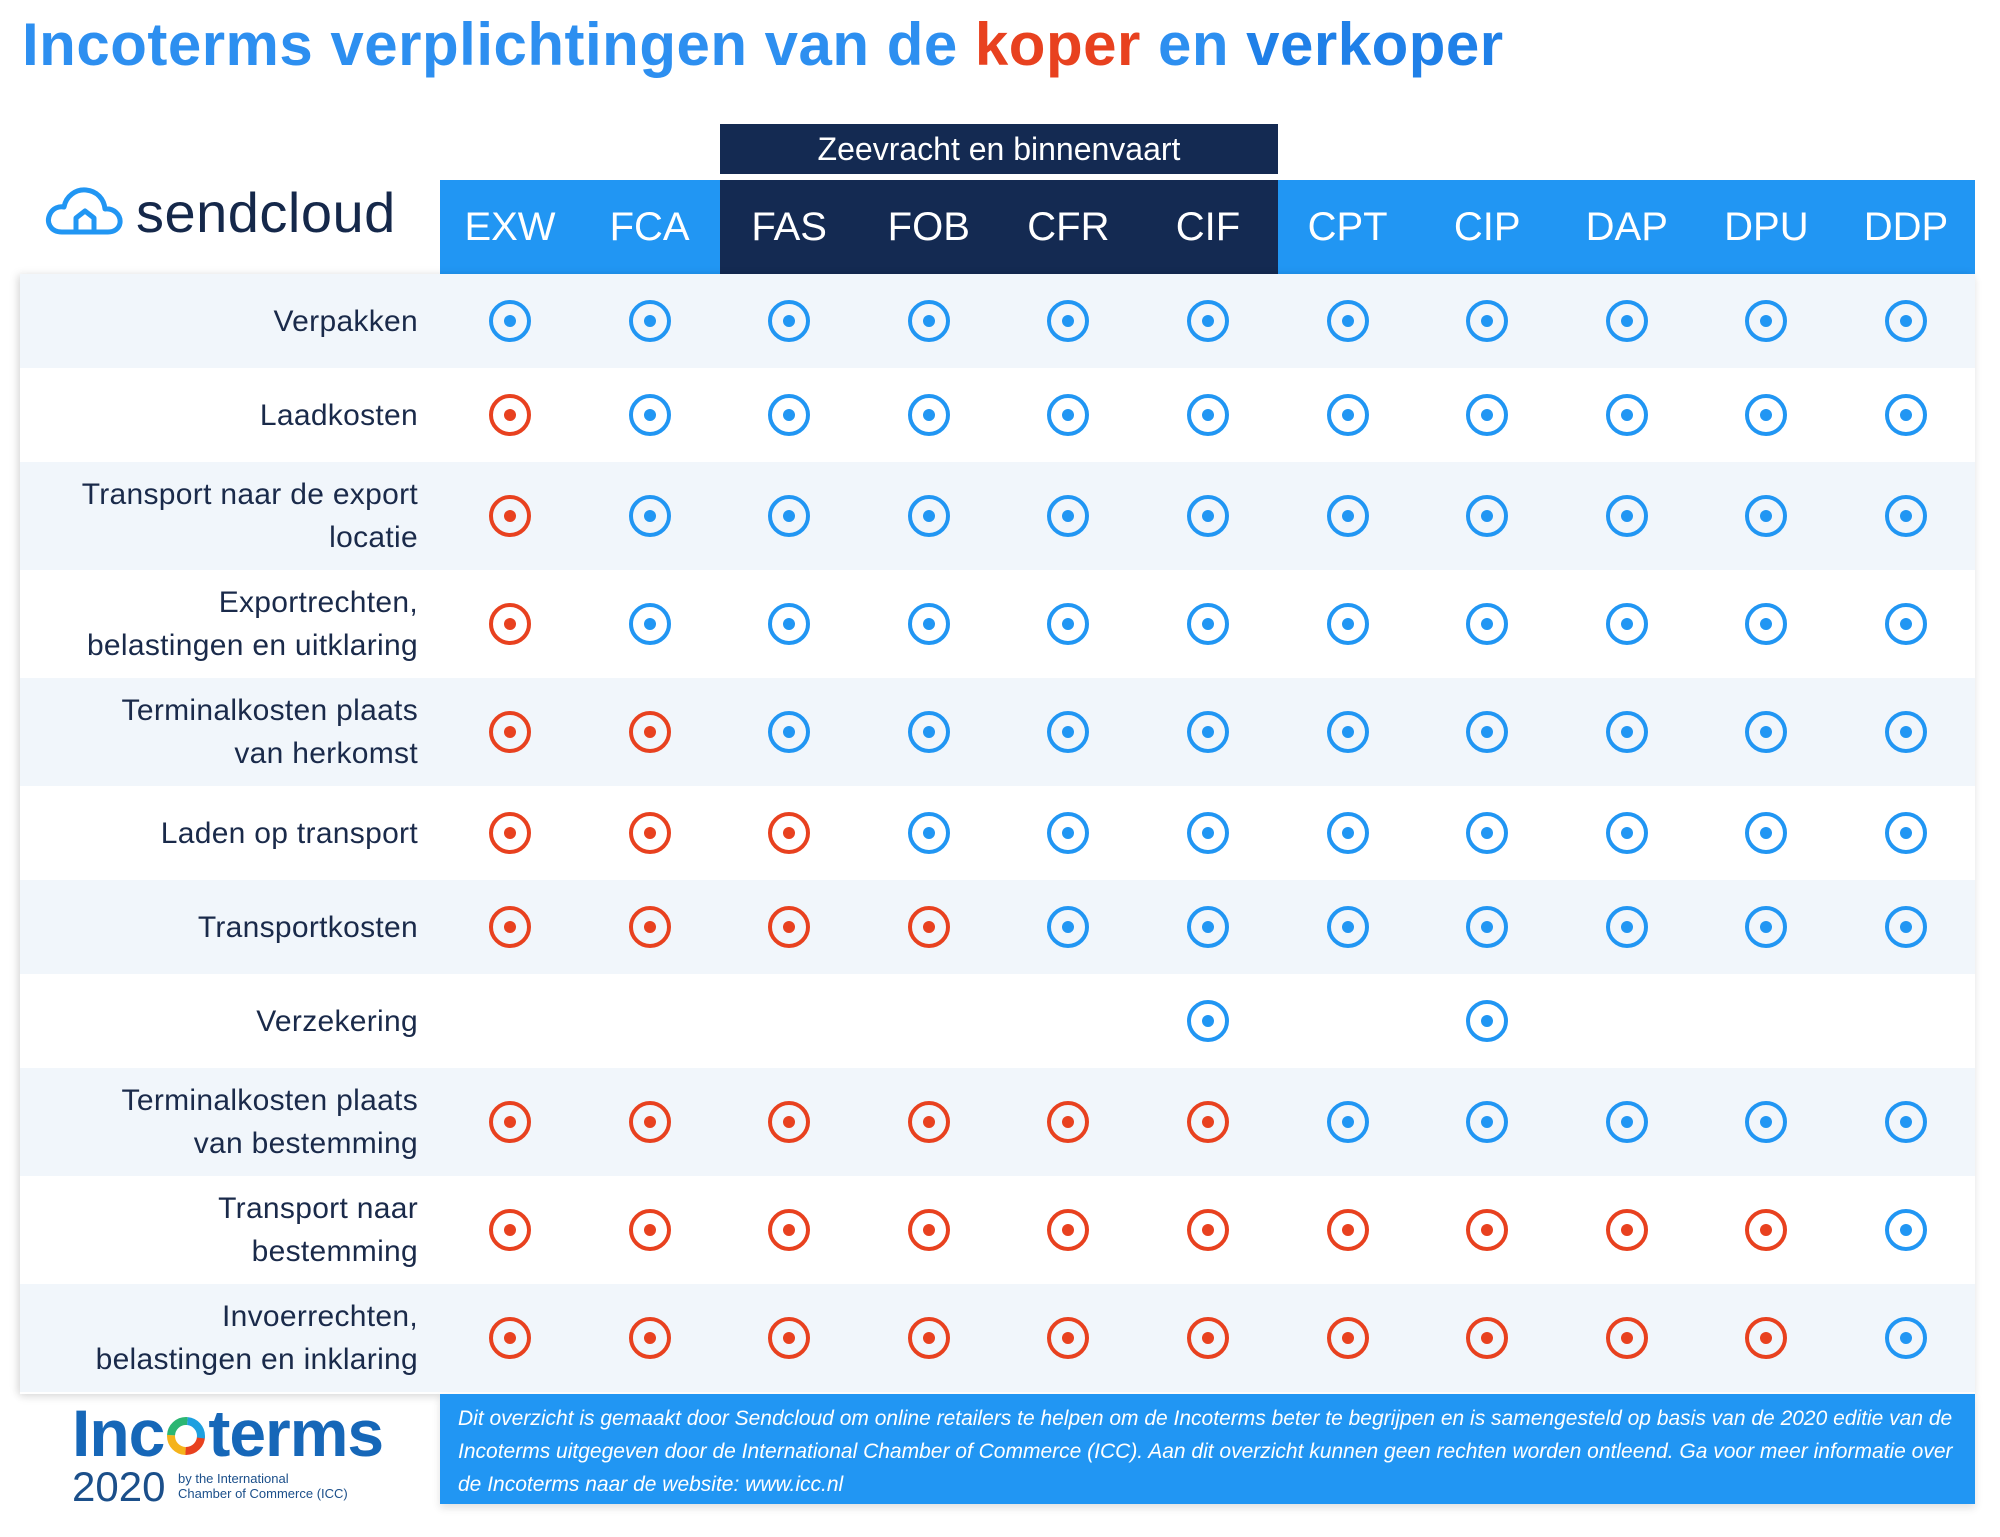 The image size is (2000, 1537). I want to click on header-term-dpu: DPU, so click(1766, 226).